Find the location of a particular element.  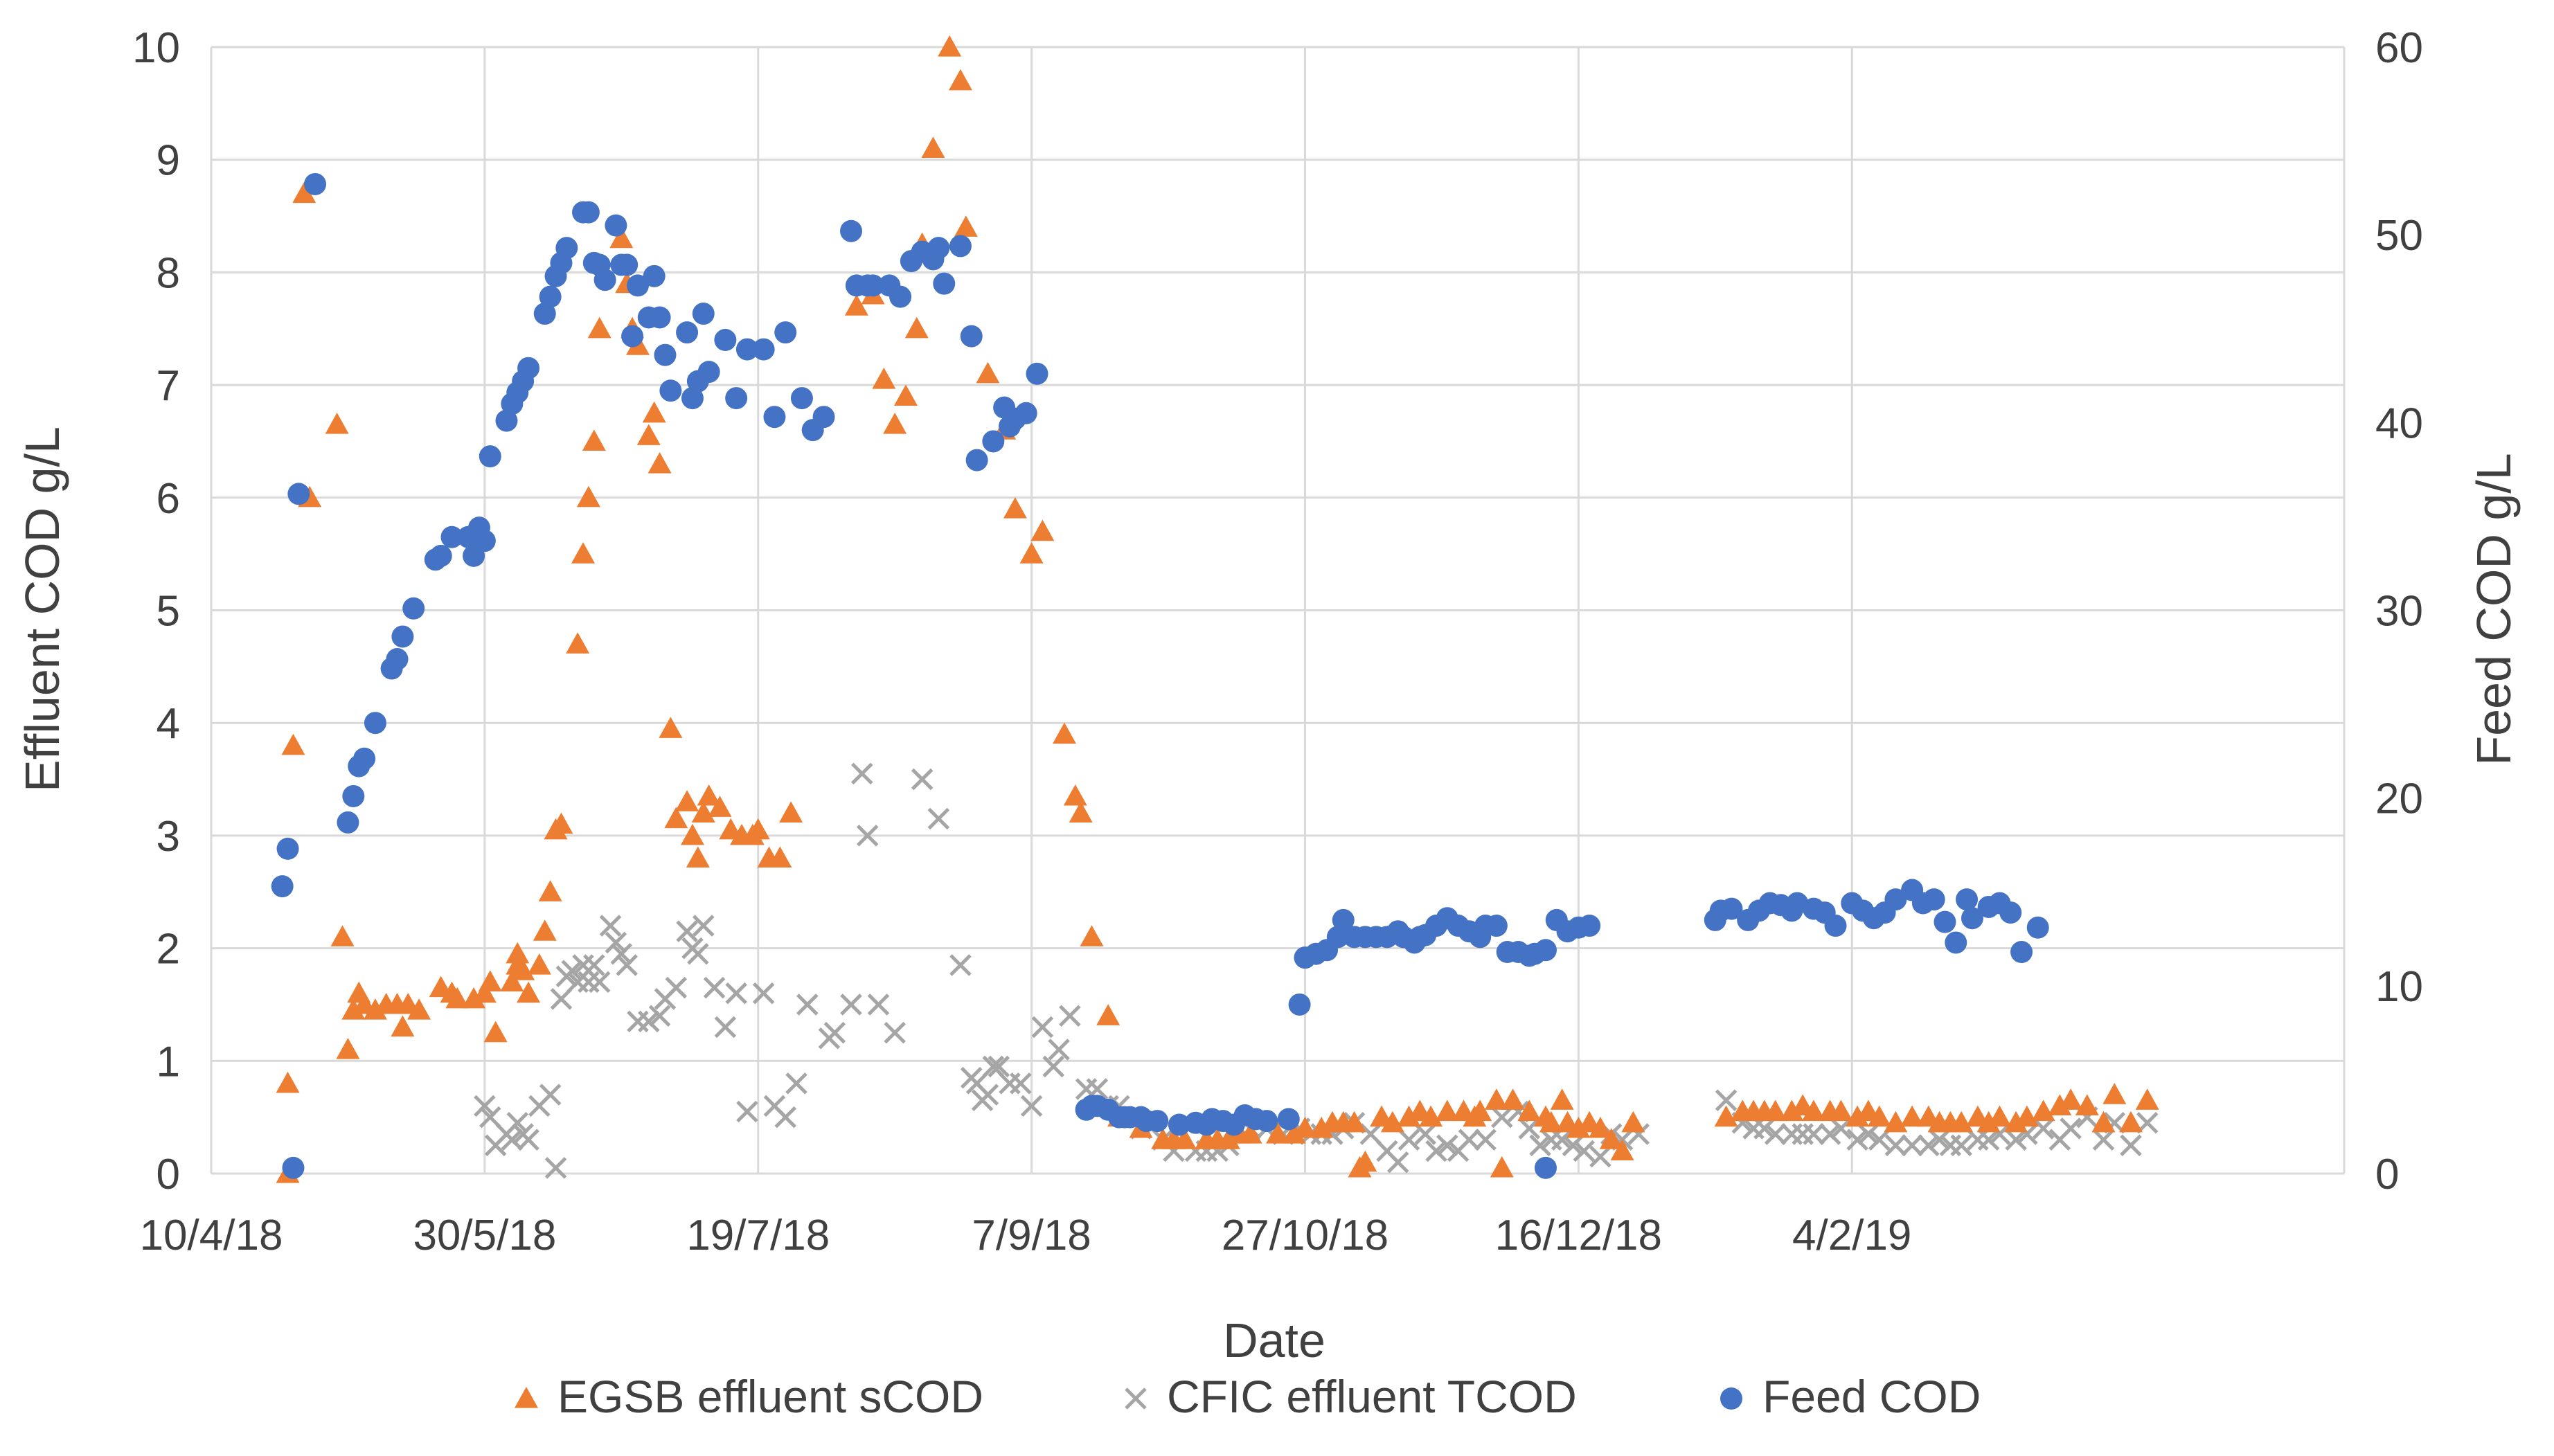

y2-tick-label: 50 is located at coordinates (2399, 236).